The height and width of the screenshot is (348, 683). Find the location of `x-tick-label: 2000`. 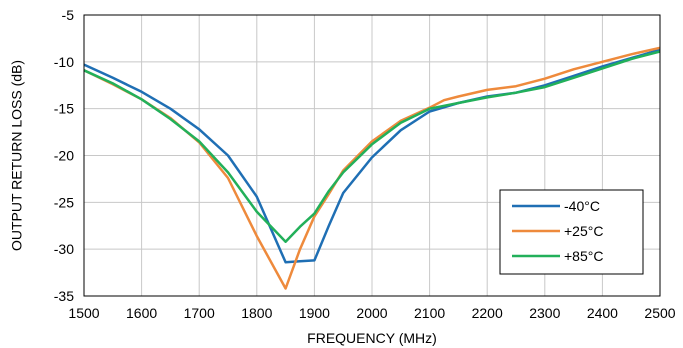

x-tick-label: 2000 is located at coordinates (371, 313).